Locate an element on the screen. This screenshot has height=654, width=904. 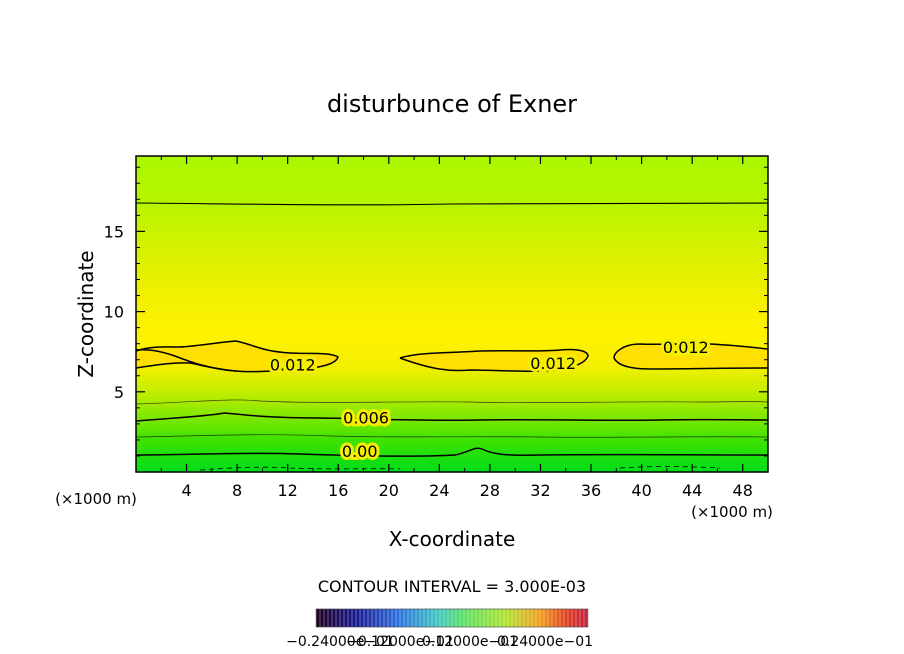
colorbar-label: −0.24000e−01 is located at coordinates (340, 642).